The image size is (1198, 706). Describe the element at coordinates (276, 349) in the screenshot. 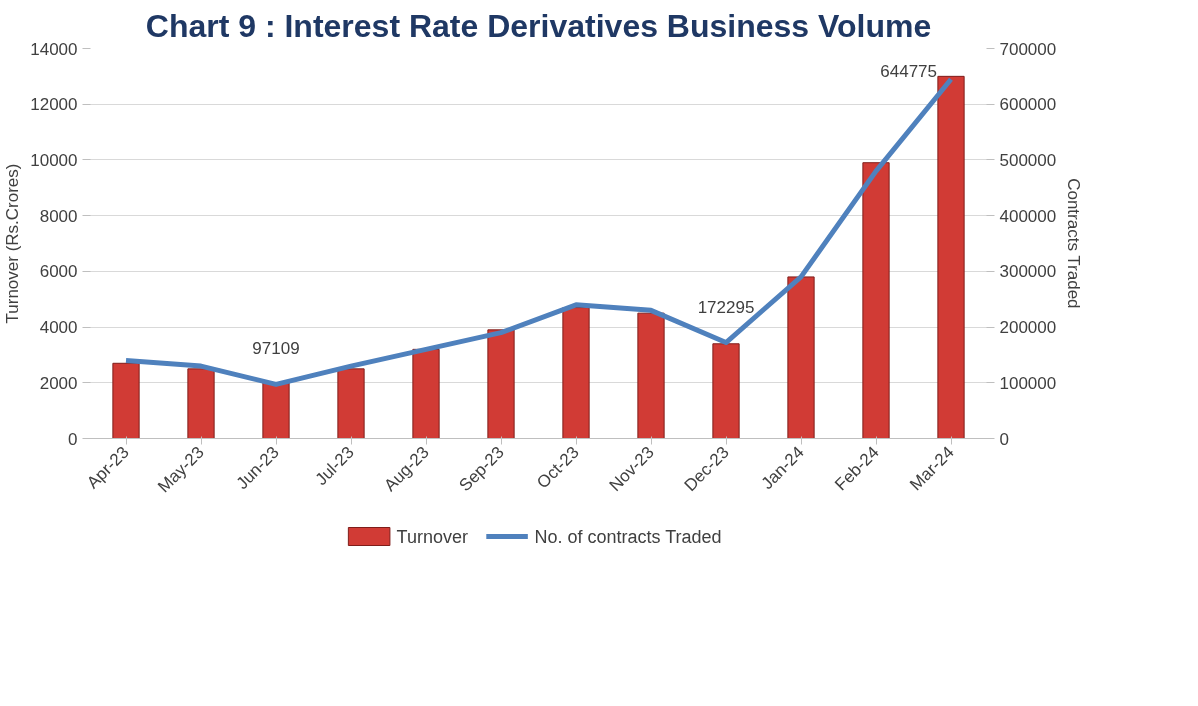

I see `data-label: 97109` at that location.